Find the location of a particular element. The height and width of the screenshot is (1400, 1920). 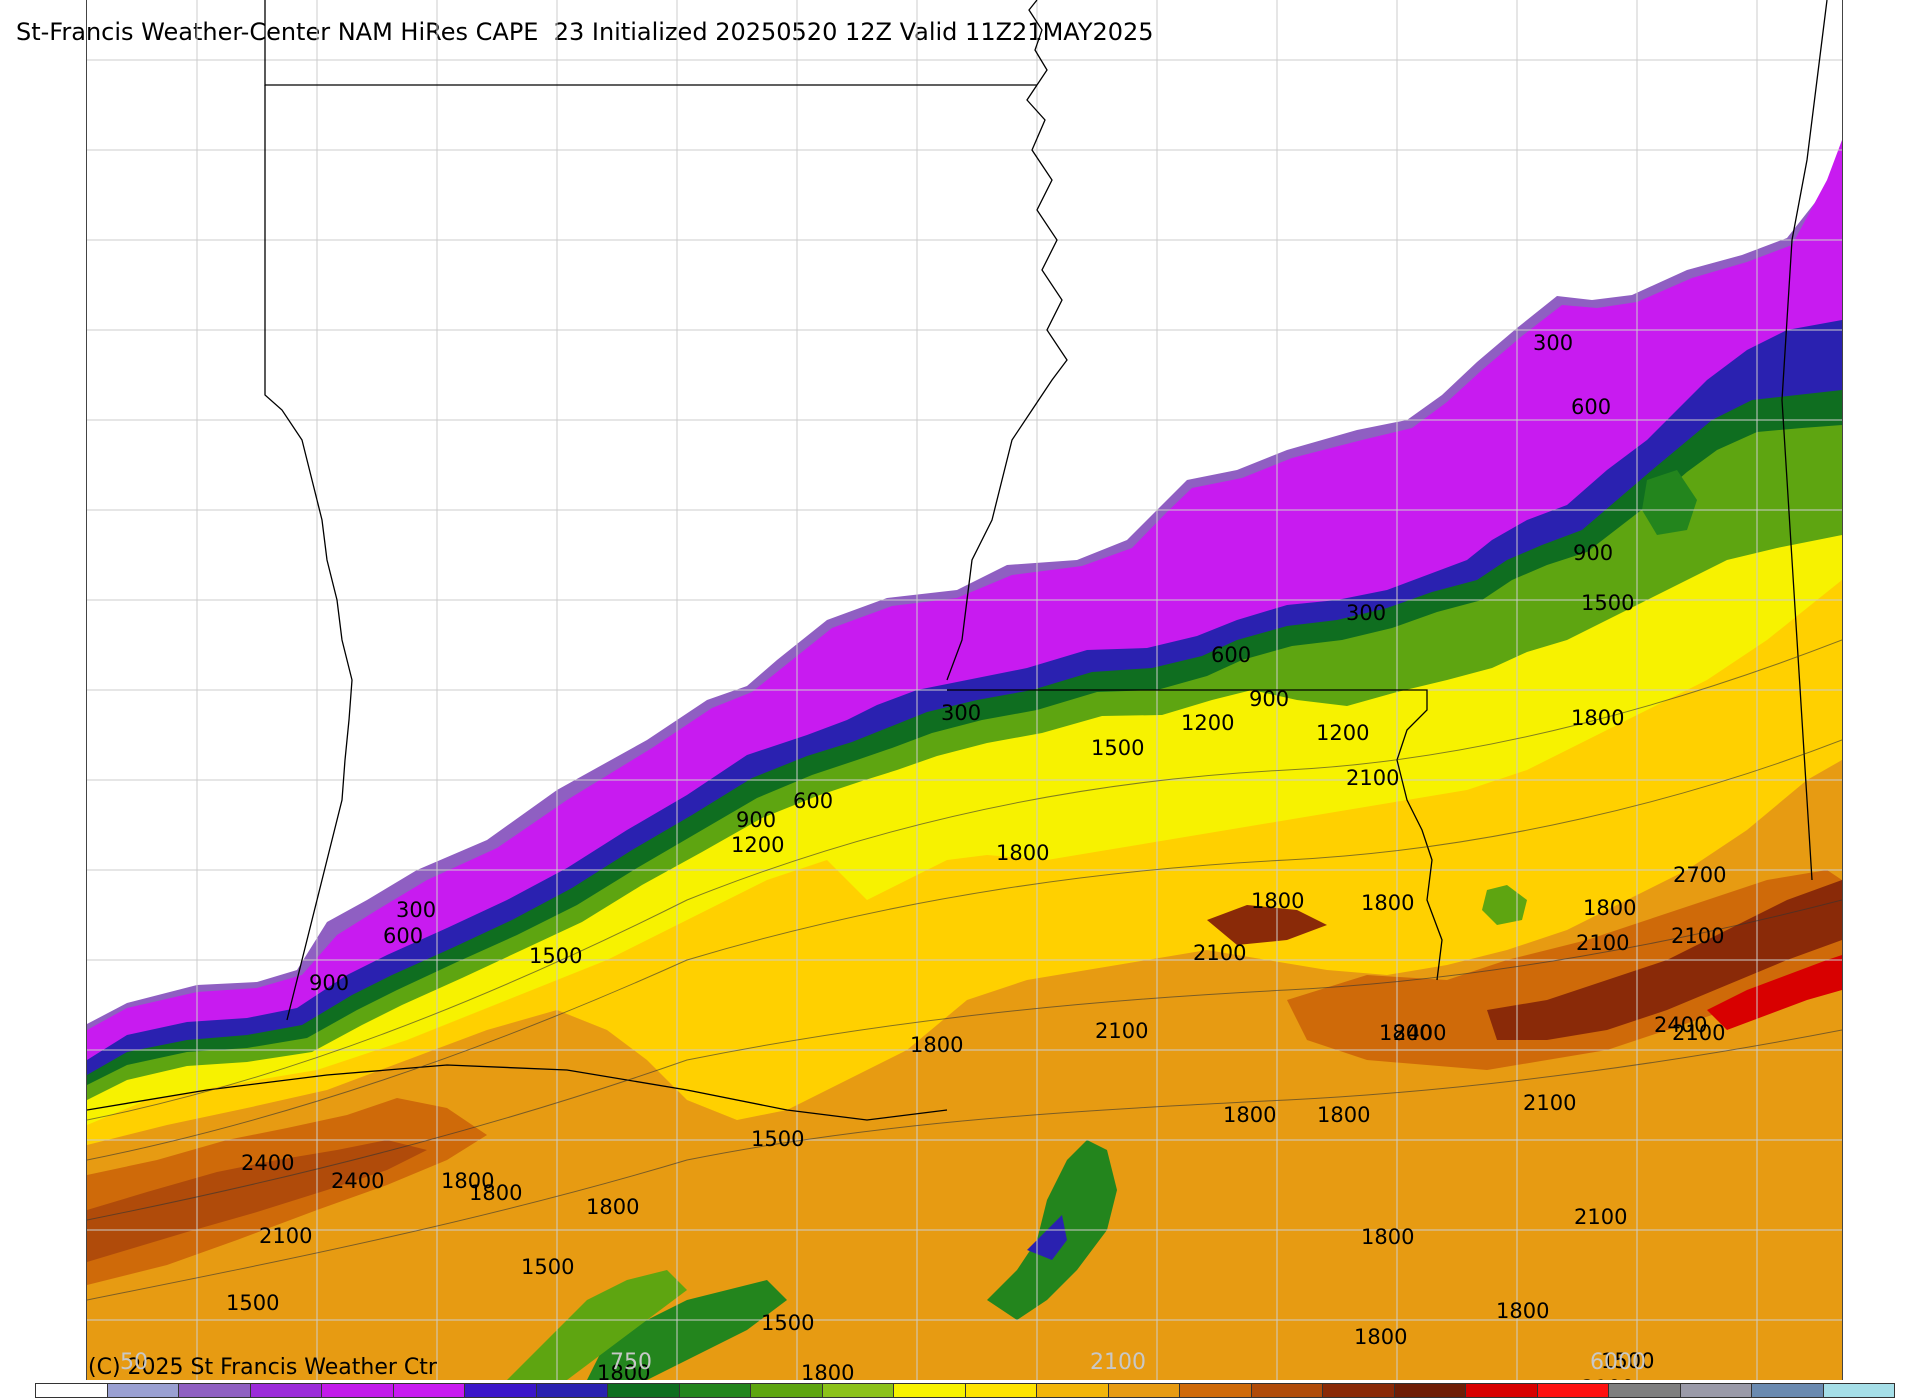

band-green-east-blob is located at coordinates (1669, 502).